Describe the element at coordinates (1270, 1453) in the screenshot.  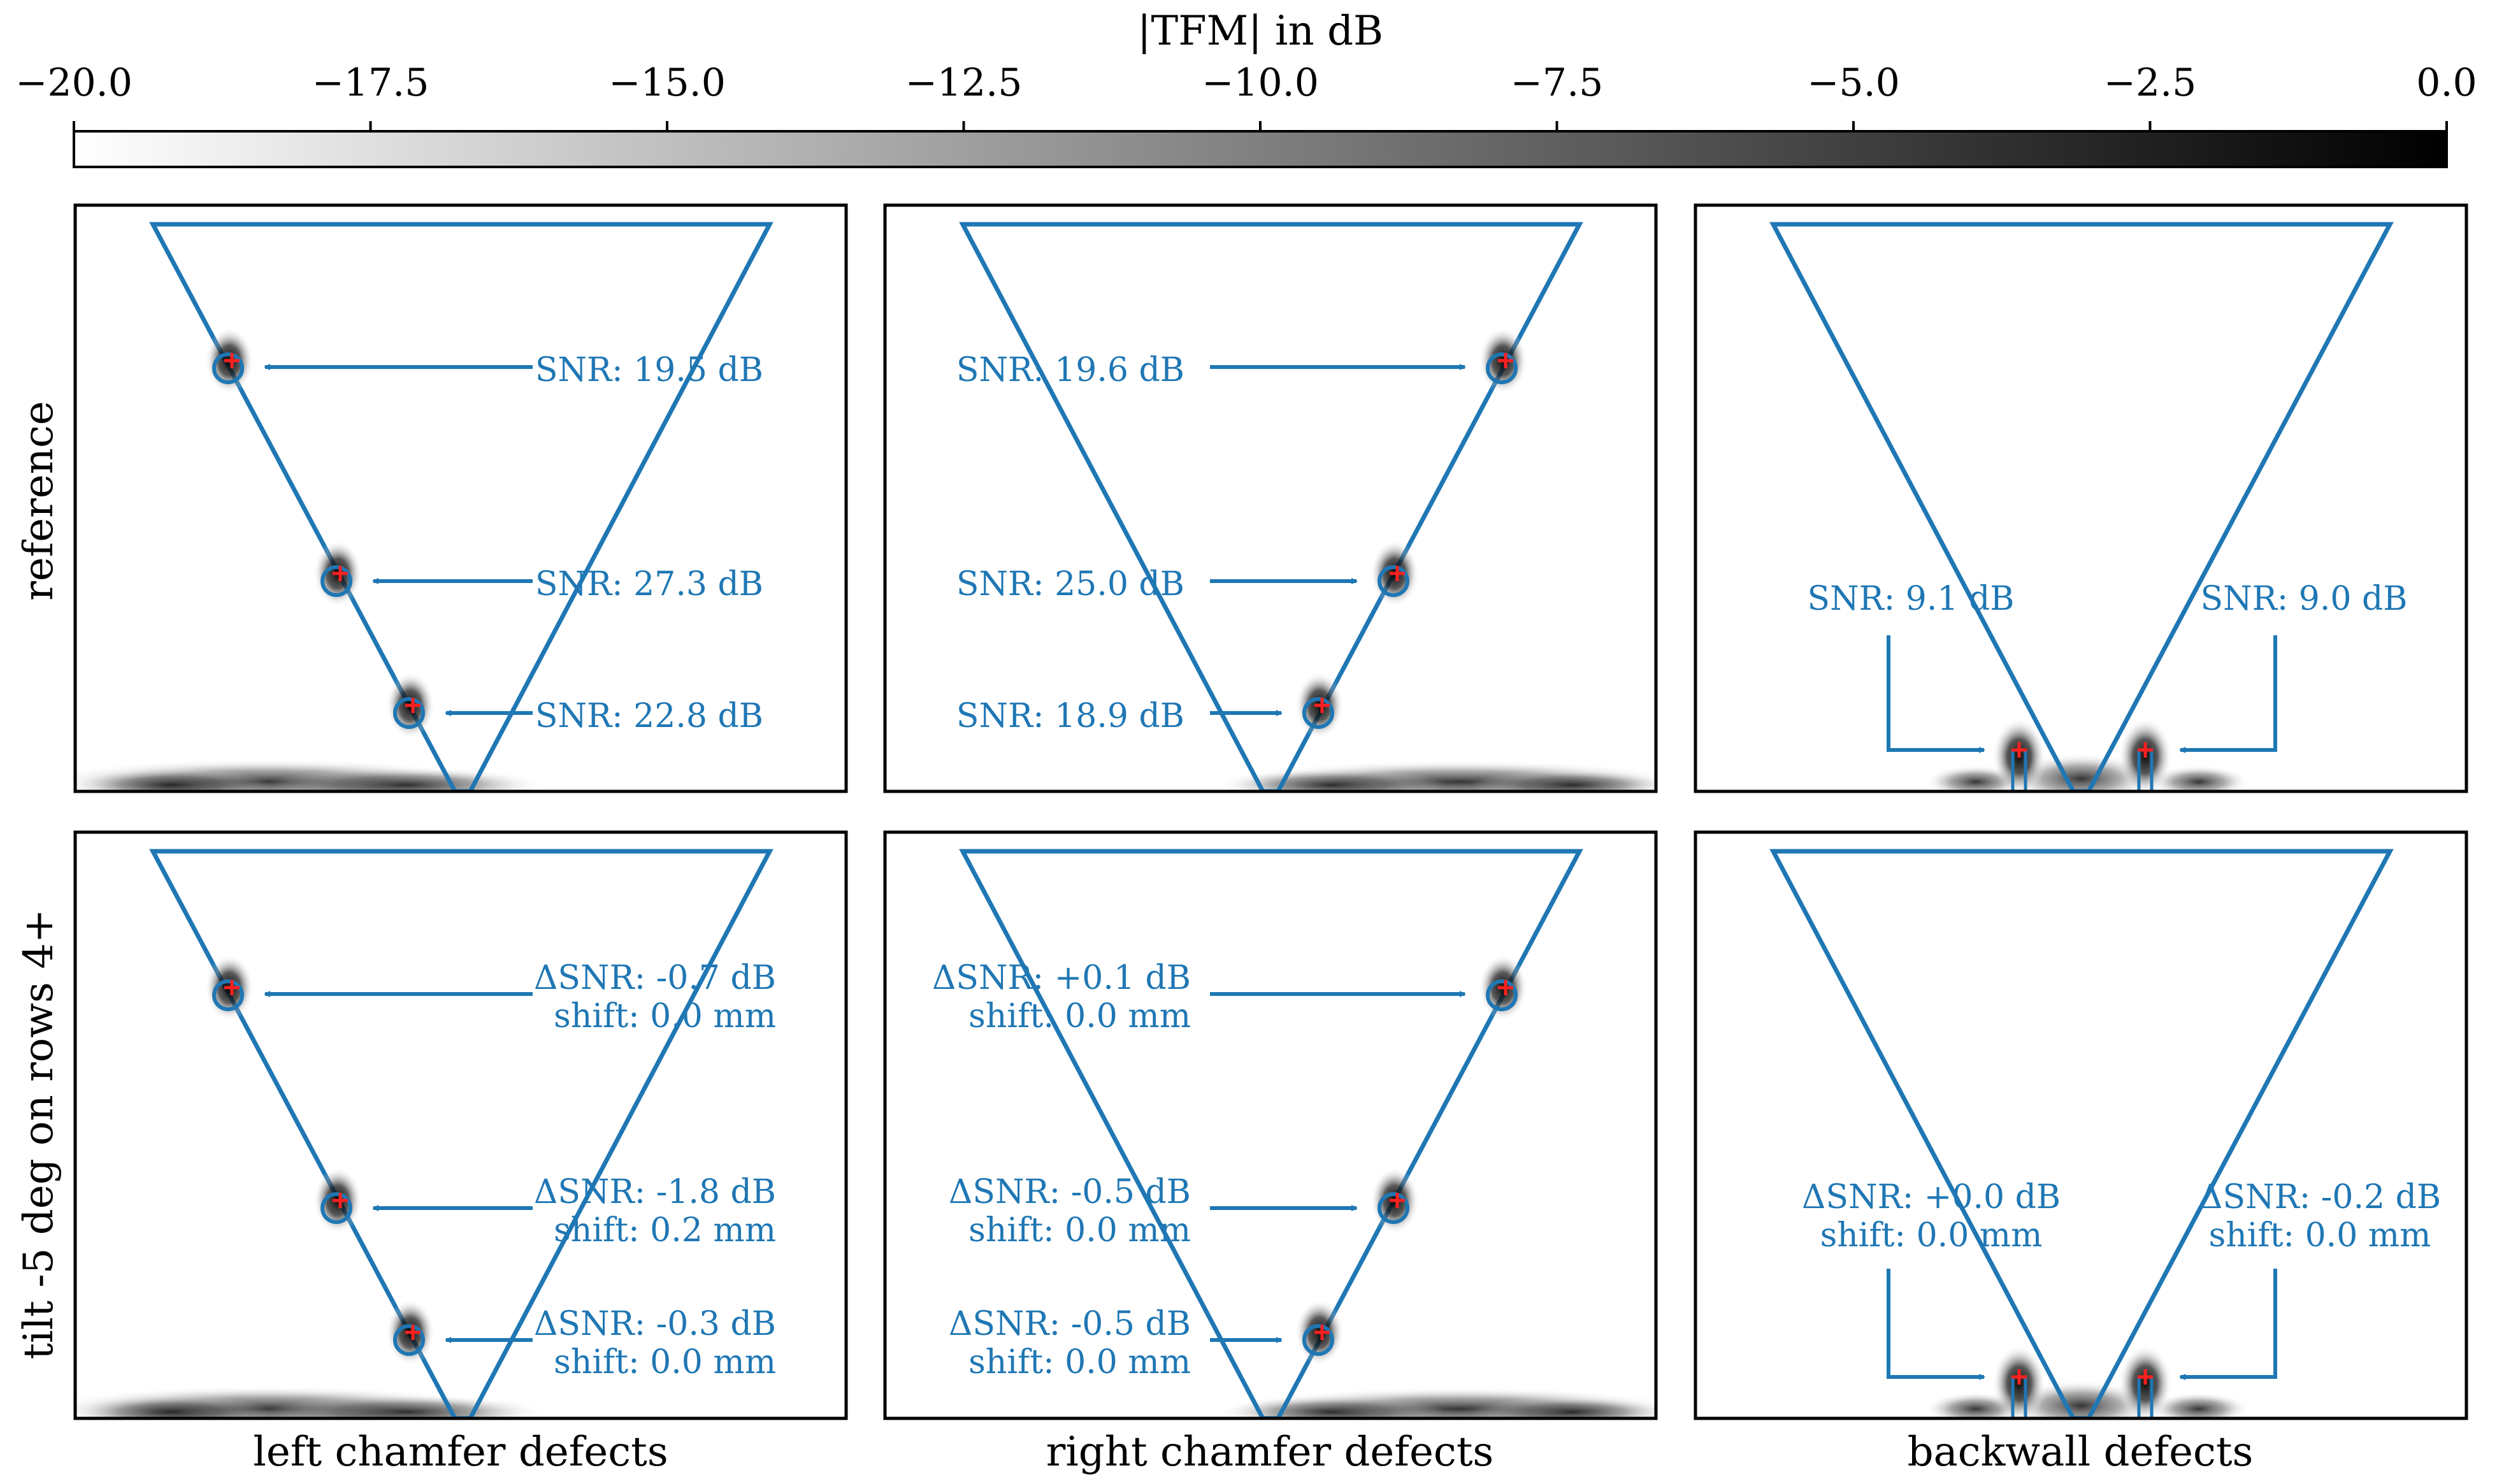
I see `column-label-right-chamfer: right chamfer defects` at that location.